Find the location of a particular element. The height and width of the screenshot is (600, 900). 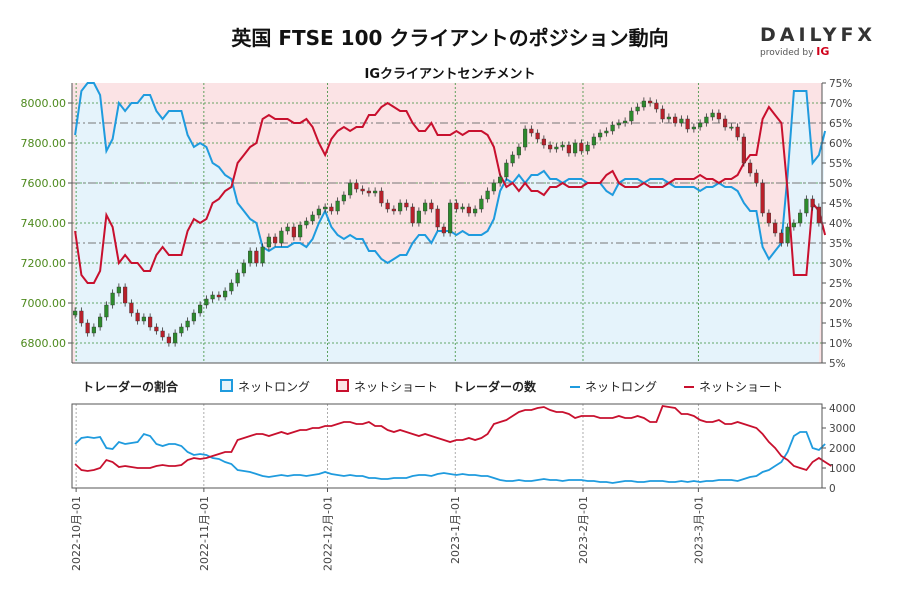

pct-tick-label: 25% is located at coordinates (840, 284).